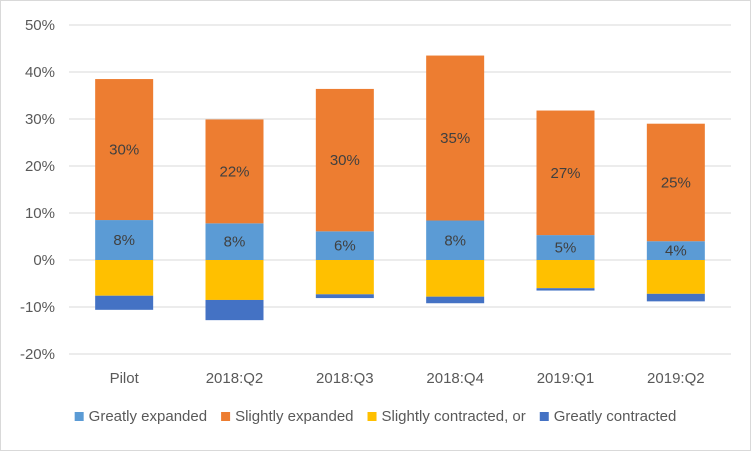 The width and height of the screenshot is (751, 451). What do you see at coordinates (454, 416) in the screenshot?
I see `legend-item-label: Slightly contracted, or` at bounding box center [454, 416].